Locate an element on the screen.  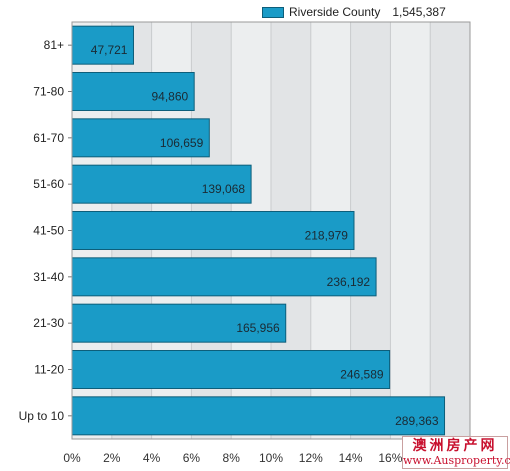
bar-value-label: 289,363 is located at coordinates (417, 421).